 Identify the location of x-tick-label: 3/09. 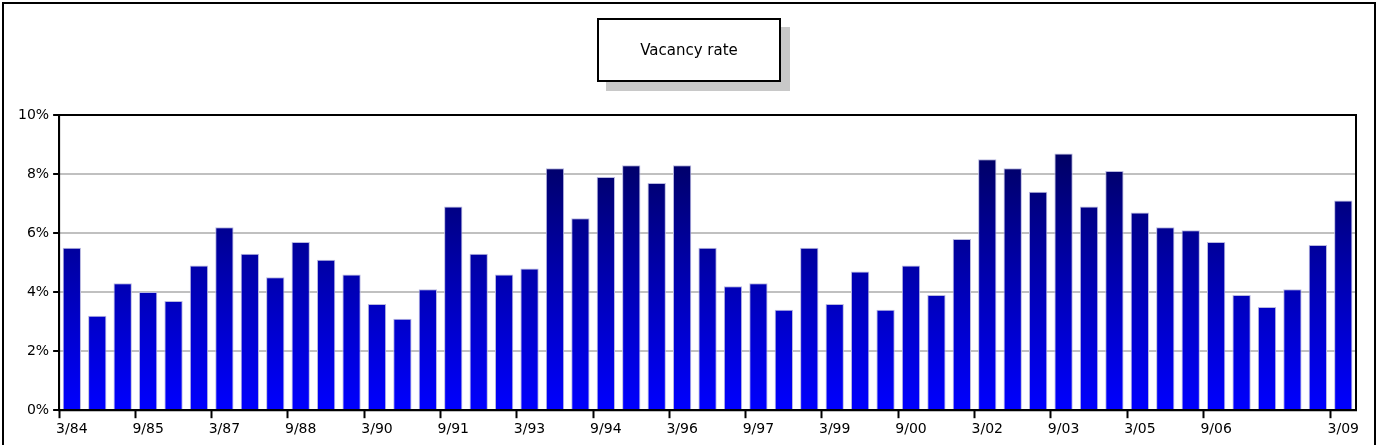
(1343, 428).